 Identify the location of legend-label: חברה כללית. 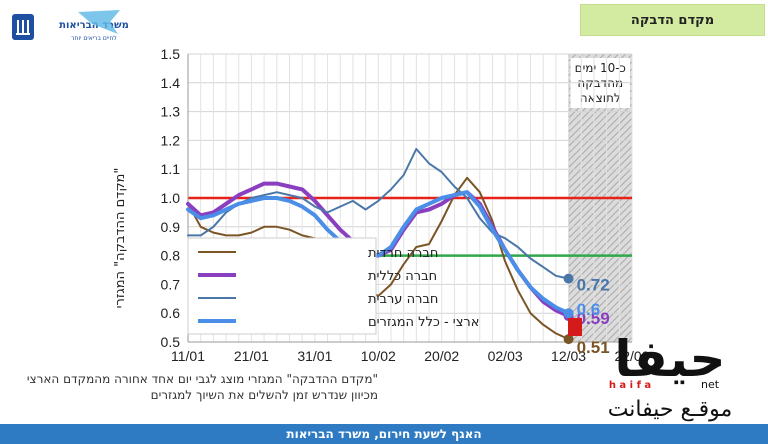
(402, 276).